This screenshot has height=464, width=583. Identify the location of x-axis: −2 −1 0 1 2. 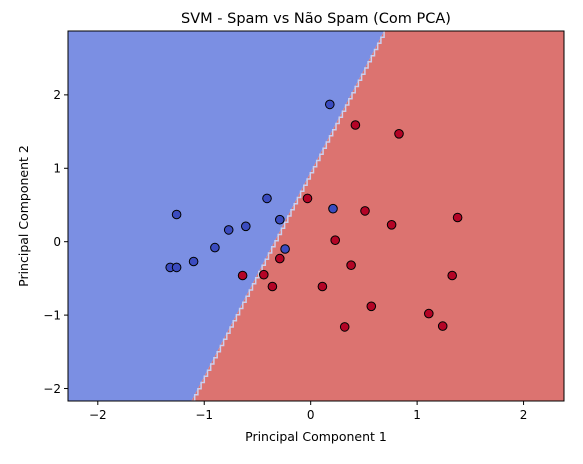
(308, 411).